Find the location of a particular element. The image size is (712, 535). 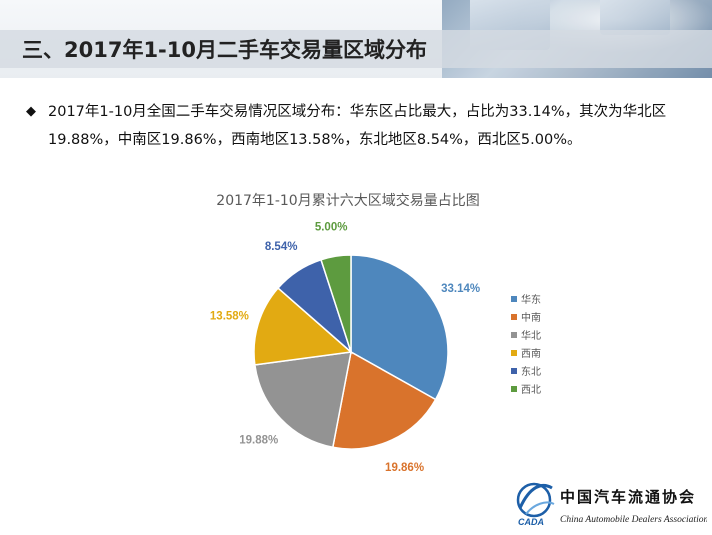

cada-logo-text: CADA is located at coordinates (531, 522).